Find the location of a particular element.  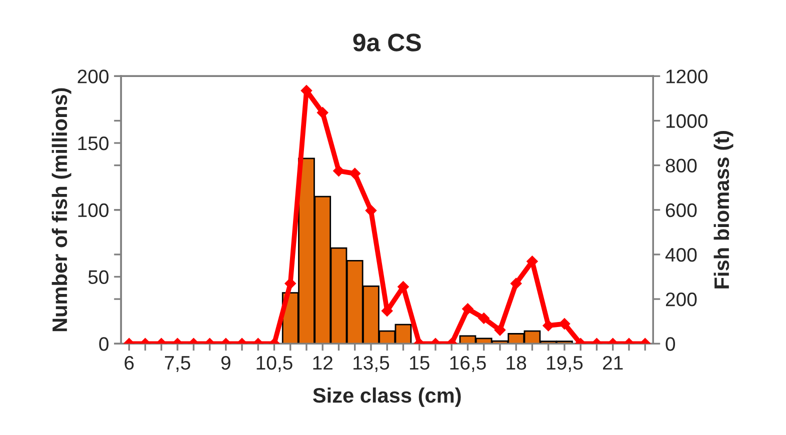

y2-tick-label: 0 is located at coordinates (671, 344).